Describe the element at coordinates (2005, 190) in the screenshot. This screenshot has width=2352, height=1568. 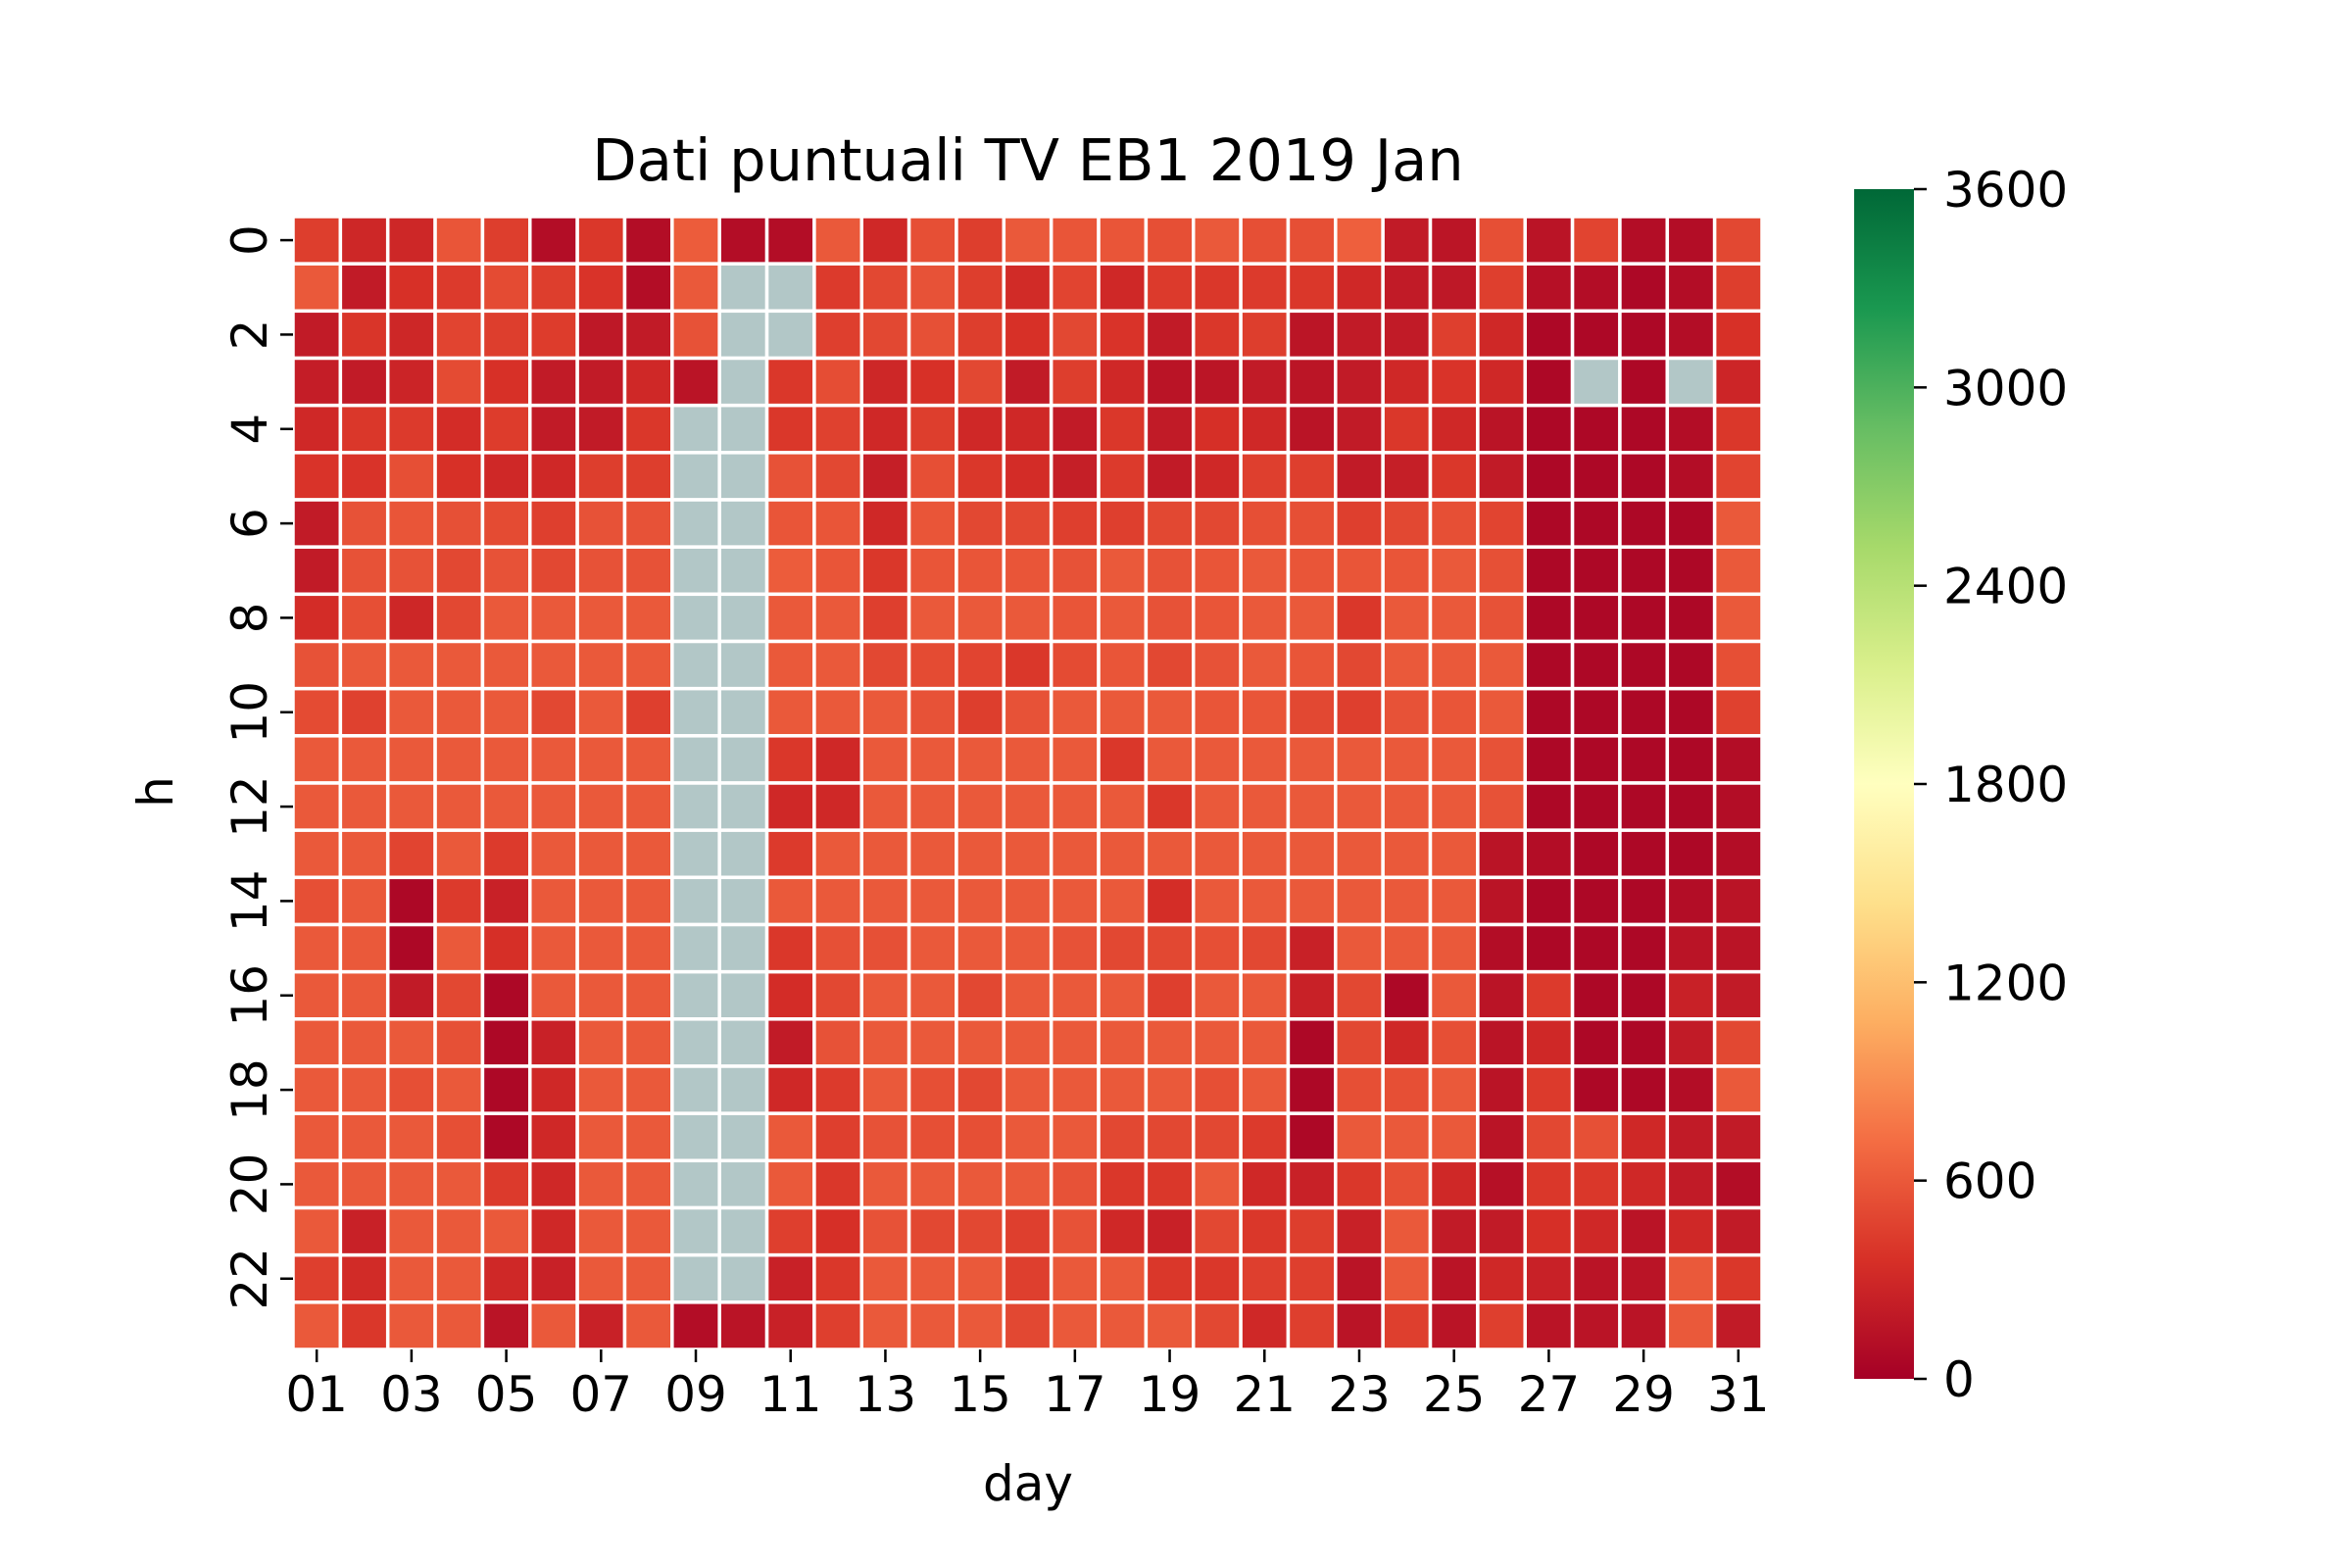
I see `colorbar-tick-label: 3600` at that location.